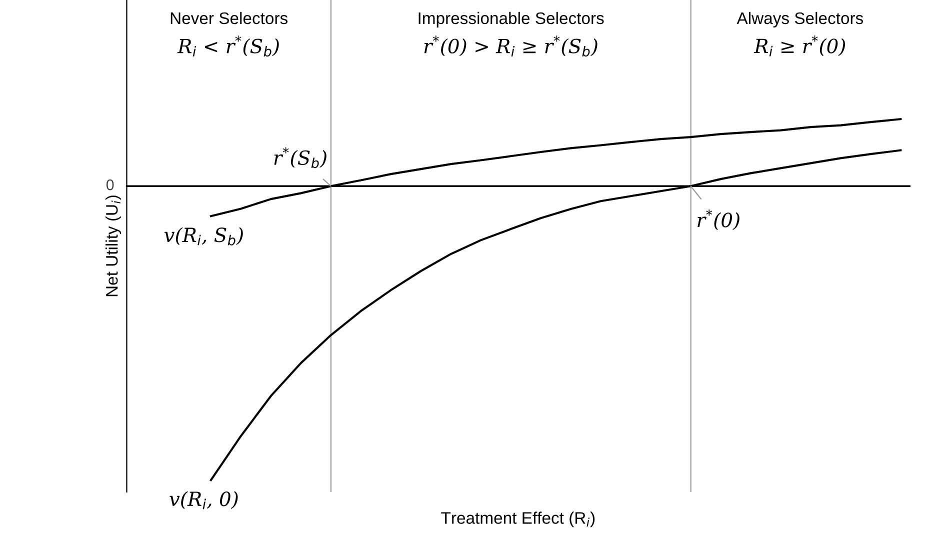 The height and width of the screenshot is (554, 932). Describe the element at coordinates (229, 34) in the screenshot. I see `text: Never Selectors R$_{i}$ < r$^{*}$(S$_{b}$)` at that location.